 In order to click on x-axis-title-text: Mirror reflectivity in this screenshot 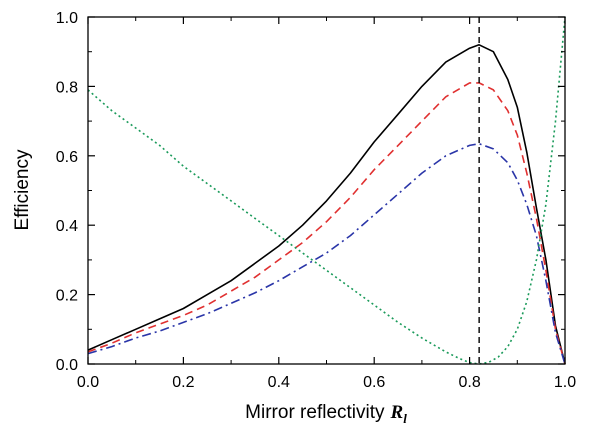, I will do `click(315, 412)`.